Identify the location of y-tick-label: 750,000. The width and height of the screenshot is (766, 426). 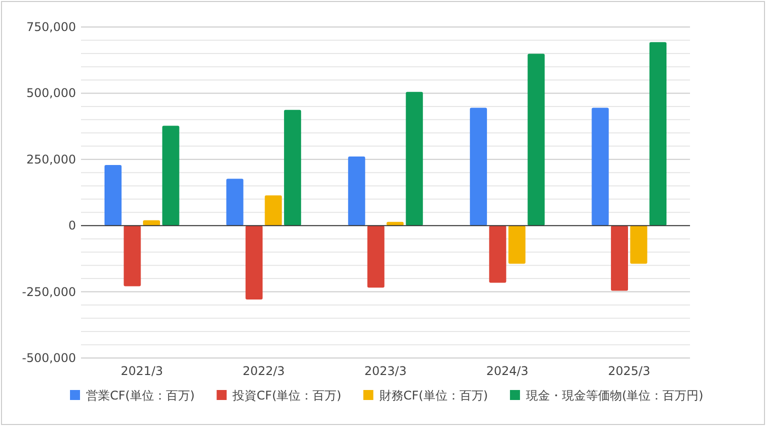
(51, 27).